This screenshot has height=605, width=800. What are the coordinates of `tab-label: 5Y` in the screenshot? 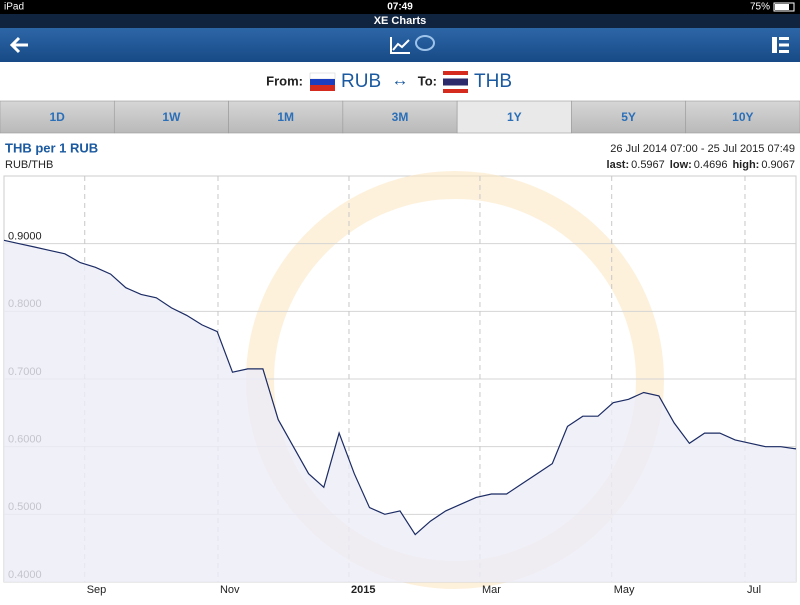 It's located at (628, 117).